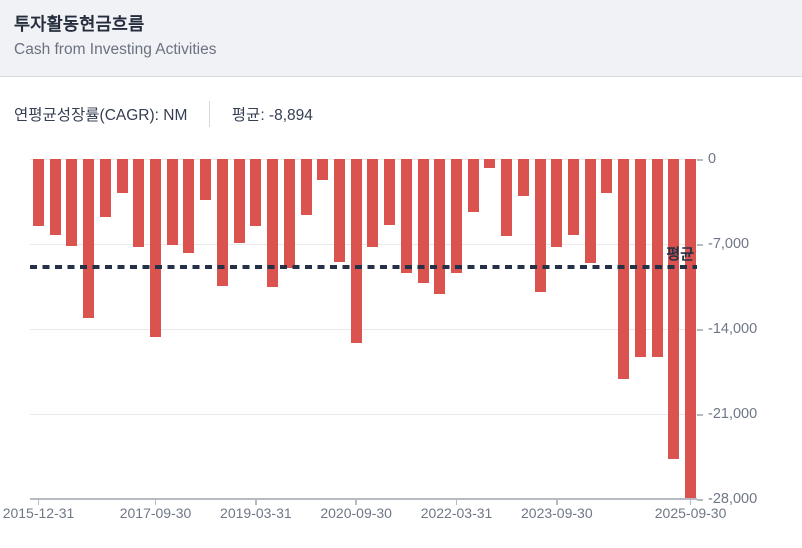 The width and height of the screenshot is (802, 548). Describe the element at coordinates (557, 513) in the screenshot. I see `x-axis-label: 2023-09-30` at that location.